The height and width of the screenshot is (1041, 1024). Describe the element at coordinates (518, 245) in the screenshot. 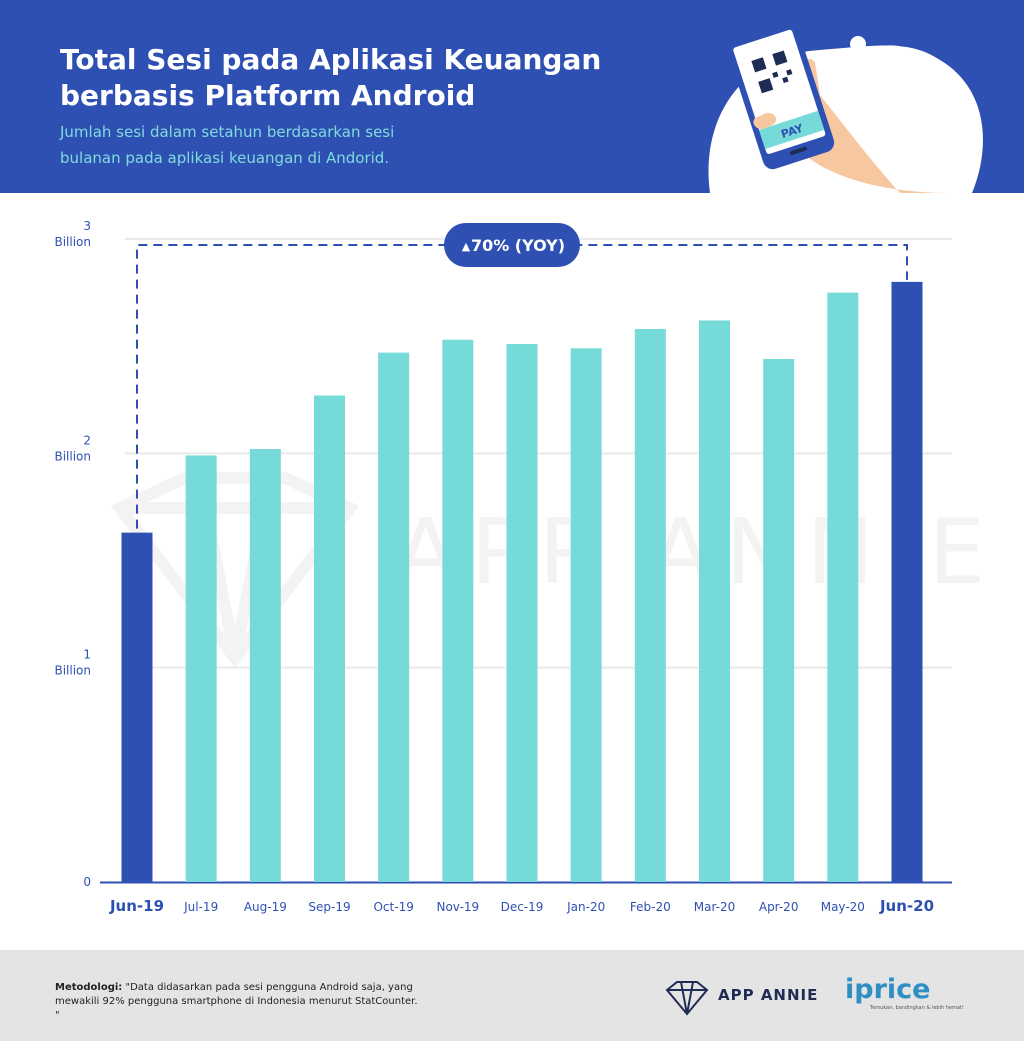

I see `yoy-label: 70% (YOY)` at that location.